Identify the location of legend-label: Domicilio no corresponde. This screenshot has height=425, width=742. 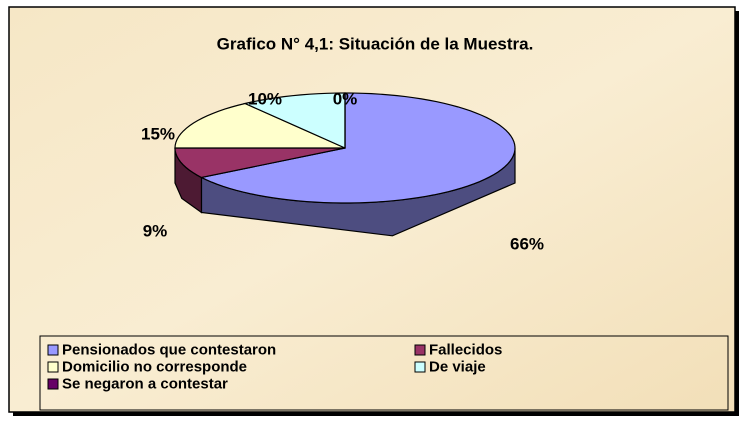
(154, 366).